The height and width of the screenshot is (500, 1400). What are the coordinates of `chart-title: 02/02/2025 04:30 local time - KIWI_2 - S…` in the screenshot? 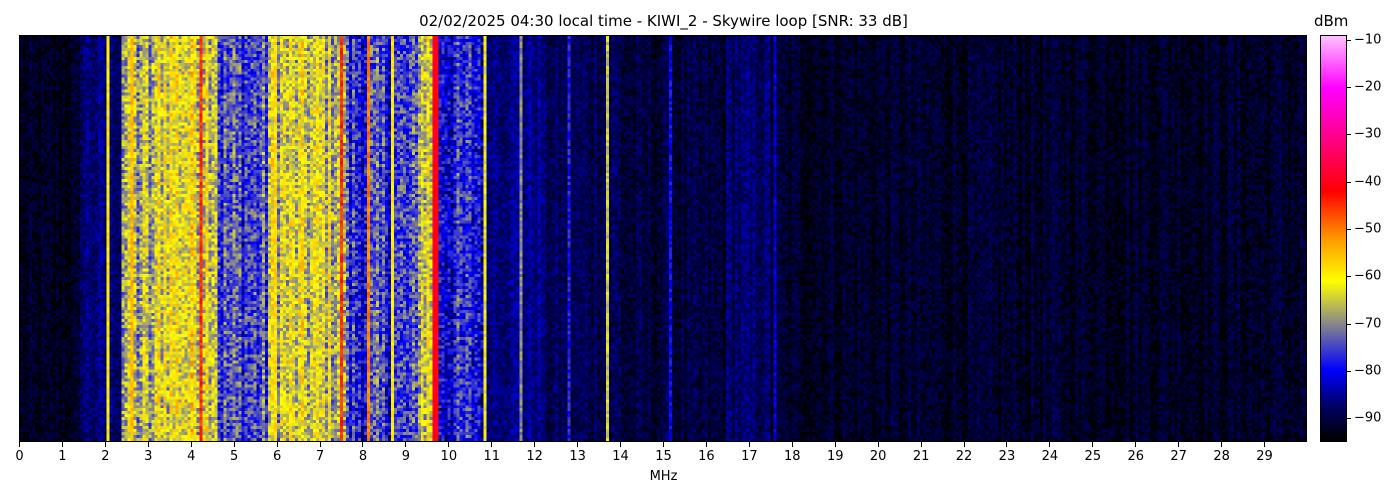 It's located at (663, 21).